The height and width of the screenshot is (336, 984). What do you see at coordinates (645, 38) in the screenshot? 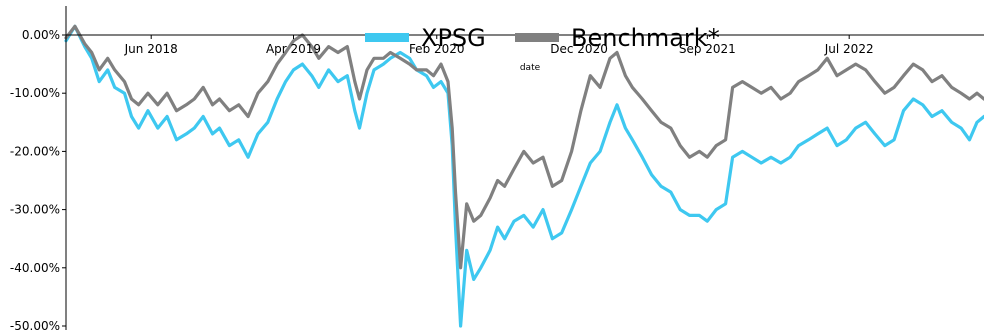
I see `legend-label-1: Benchmark*` at bounding box center [645, 38].